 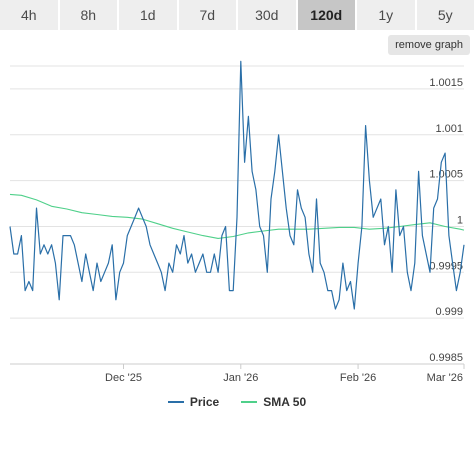 What do you see at coordinates (204, 402) in the screenshot?
I see `legend-label-price: Price` at bounding box center [204, 402].